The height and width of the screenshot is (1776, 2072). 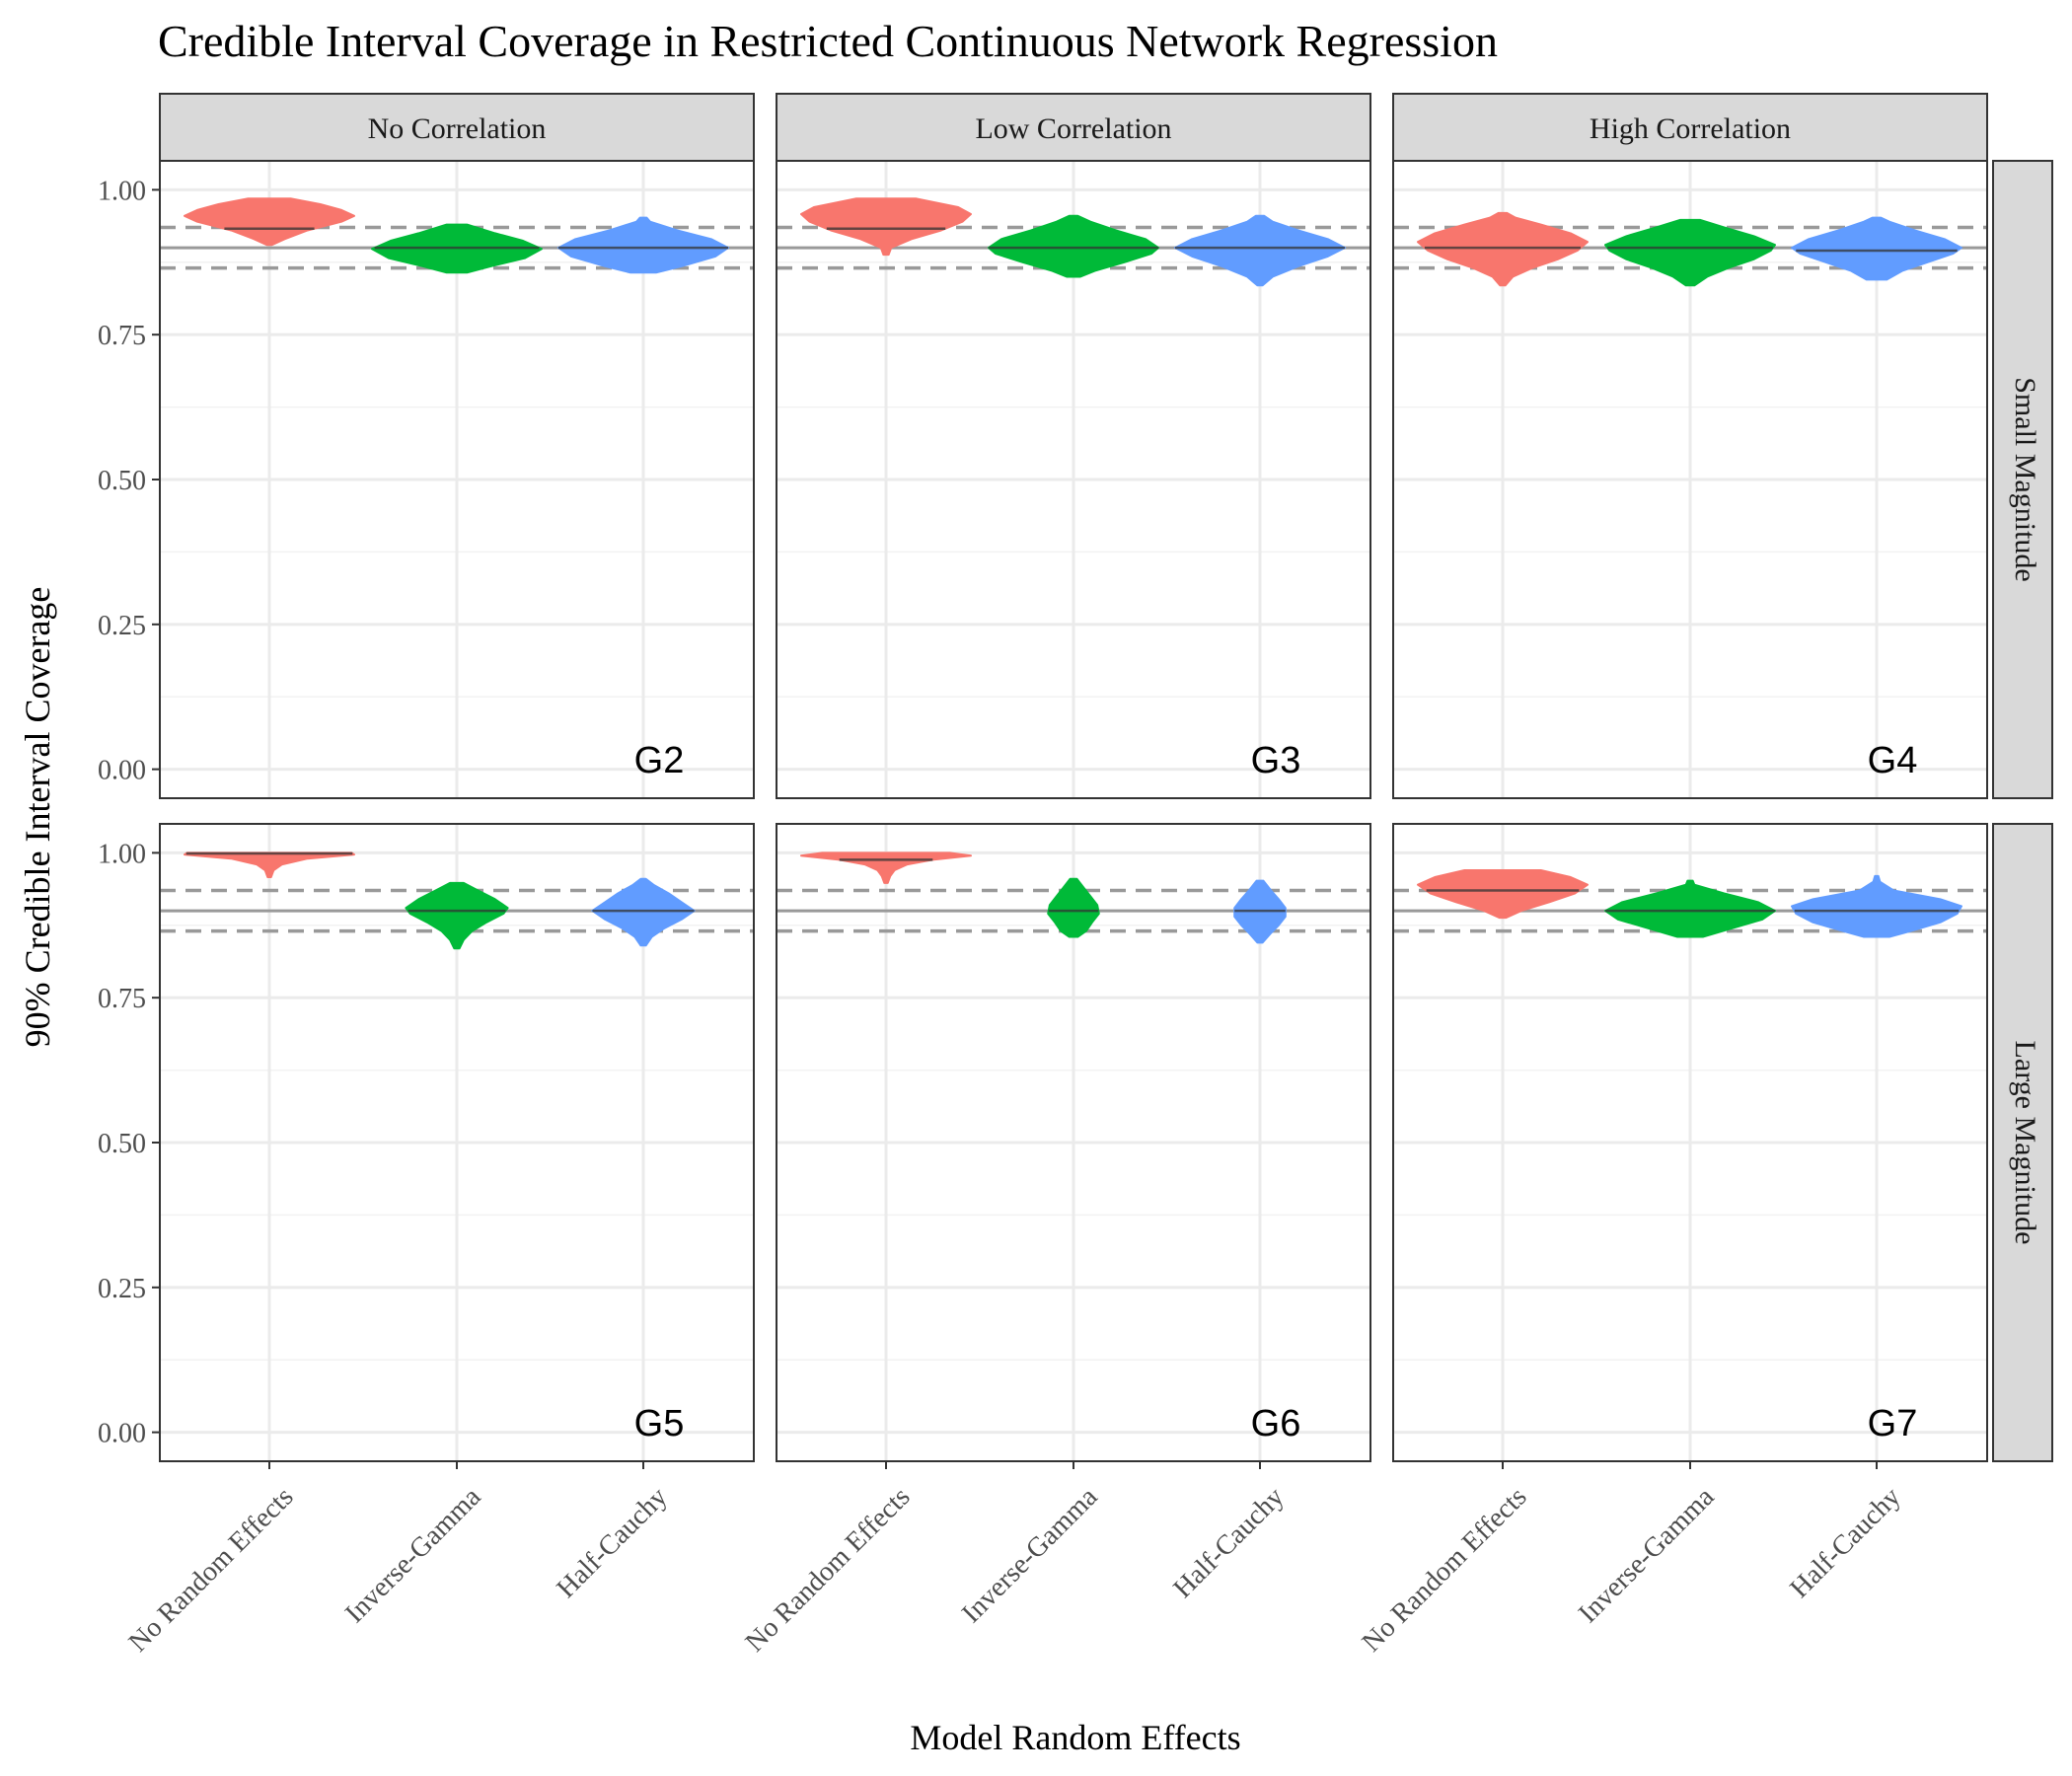 What do you see at coordinates (2025, 1143) in the screenshot?
I see `facet-strip-row-label: Large Magnitude` at bounding box center [2025, 1143].